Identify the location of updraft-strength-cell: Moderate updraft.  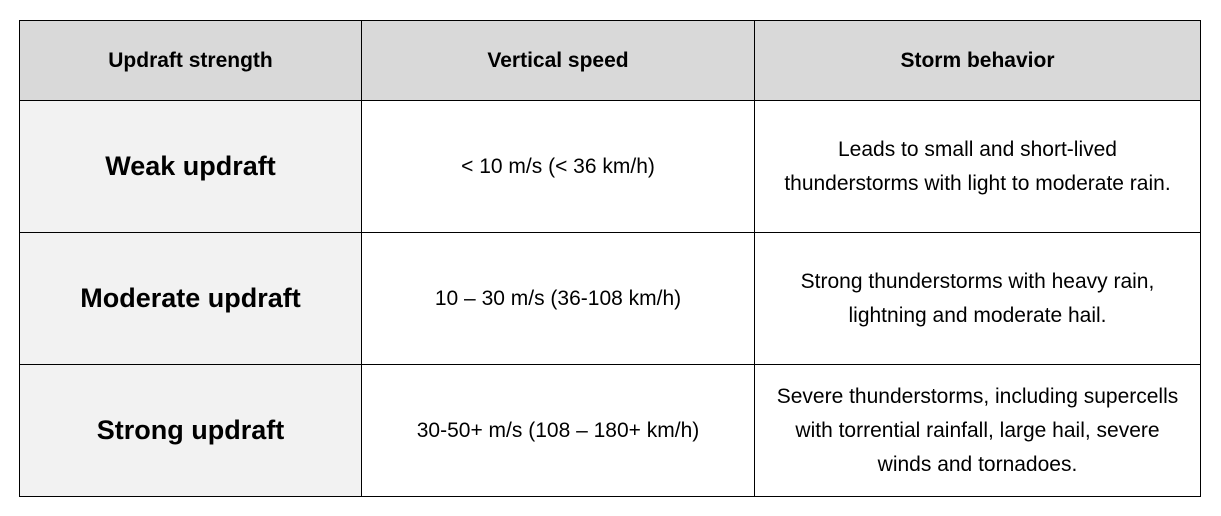
(190, 298).